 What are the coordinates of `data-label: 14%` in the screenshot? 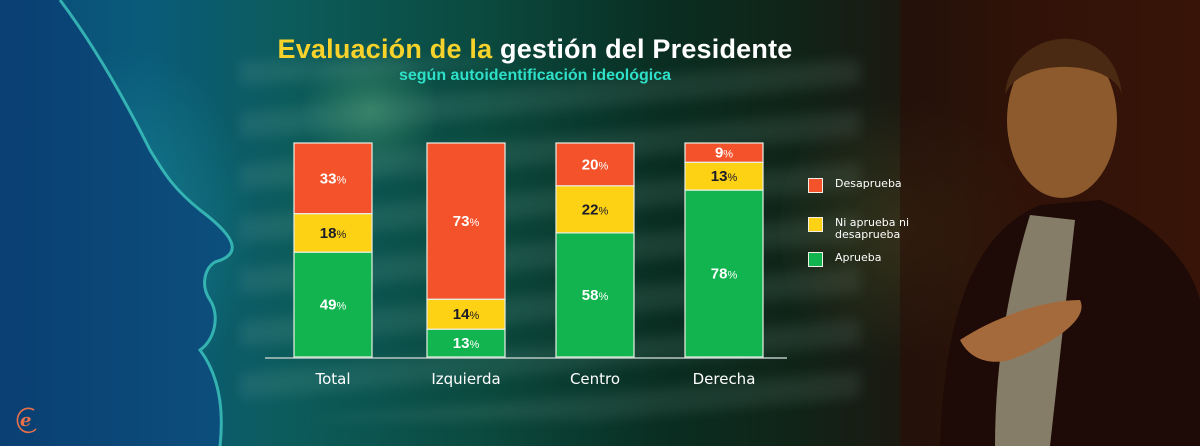 It's located at (466, 314).